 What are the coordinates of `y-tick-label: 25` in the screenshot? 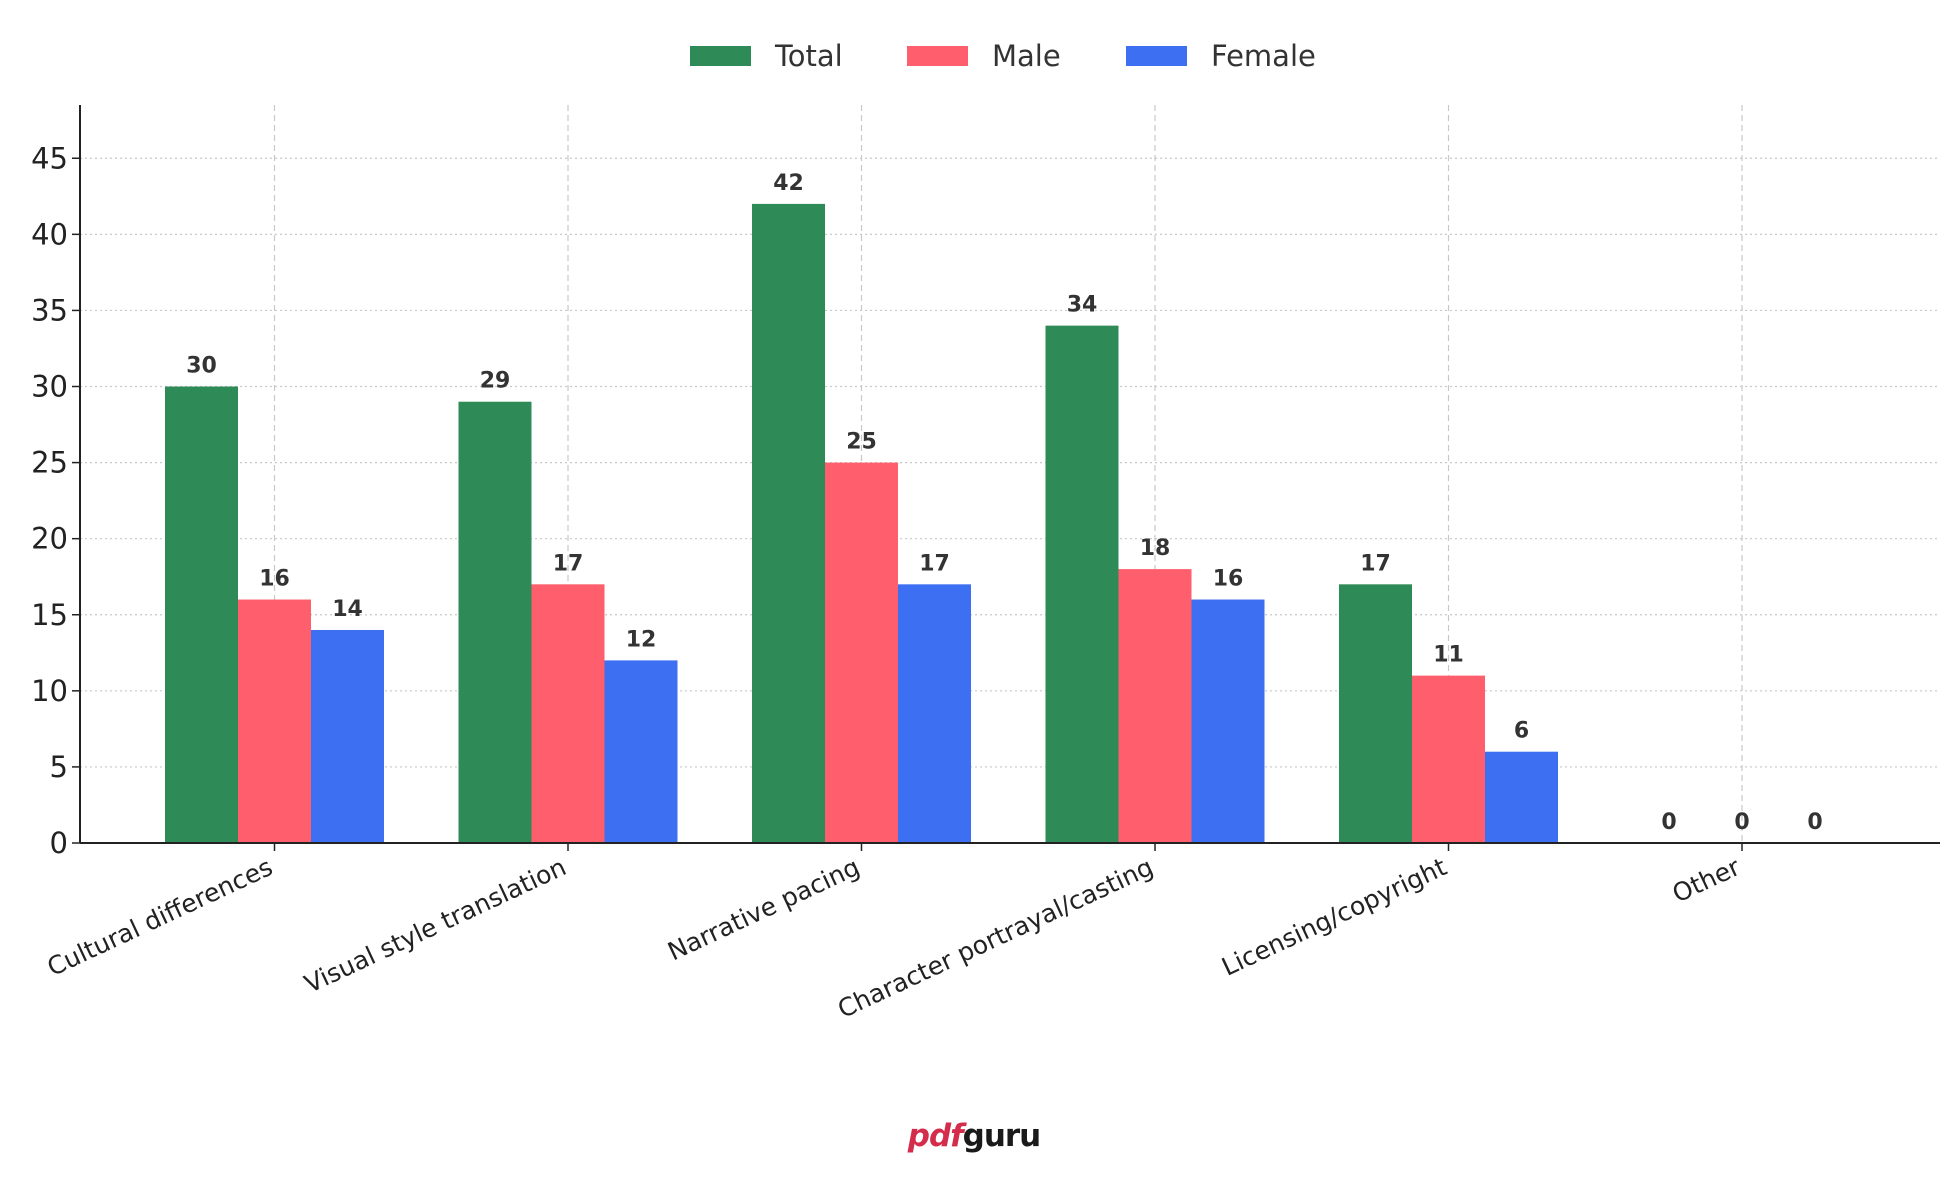 It's located at (49, 463).